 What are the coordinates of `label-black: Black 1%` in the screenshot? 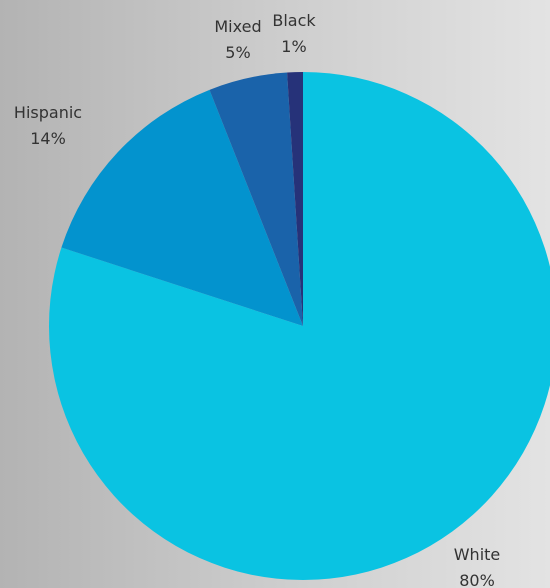 It's located at (294, 33).